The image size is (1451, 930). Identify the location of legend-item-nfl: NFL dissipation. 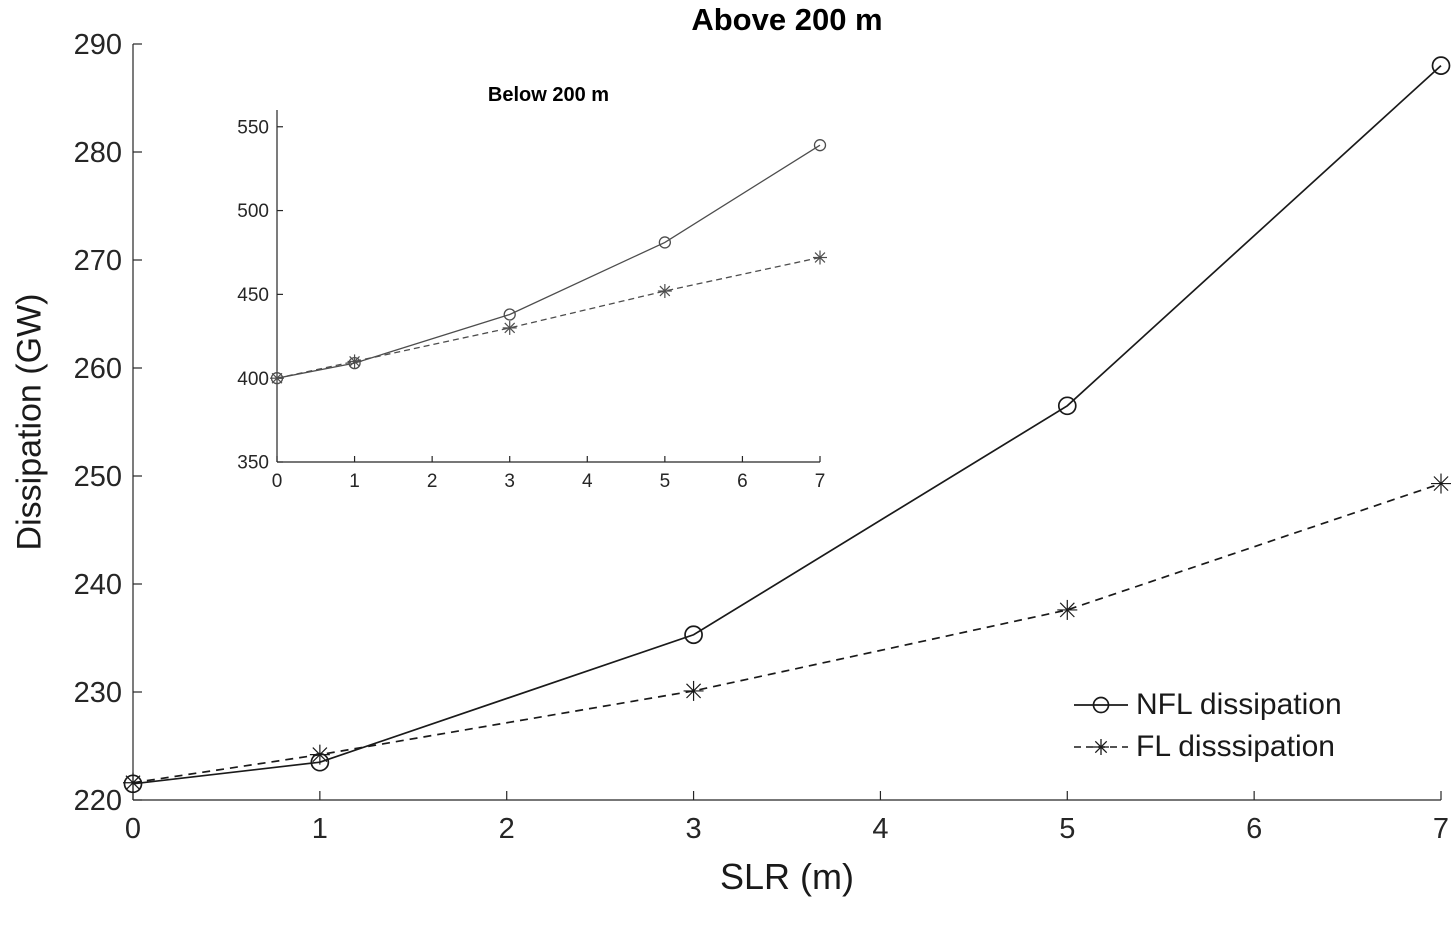
(1207, 705).